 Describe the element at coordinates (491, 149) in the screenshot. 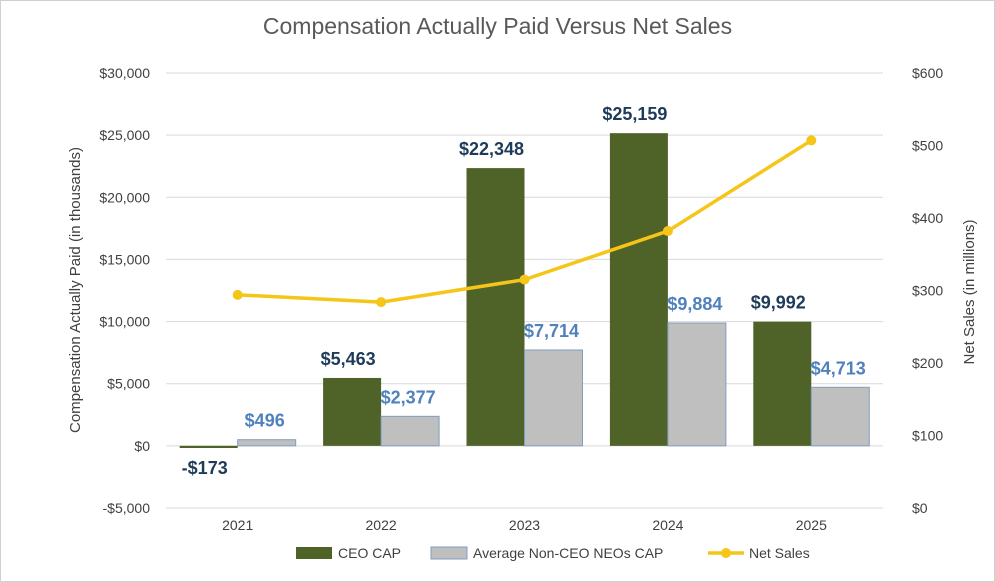

I see `data-label-ceo: $22,348` at that location.